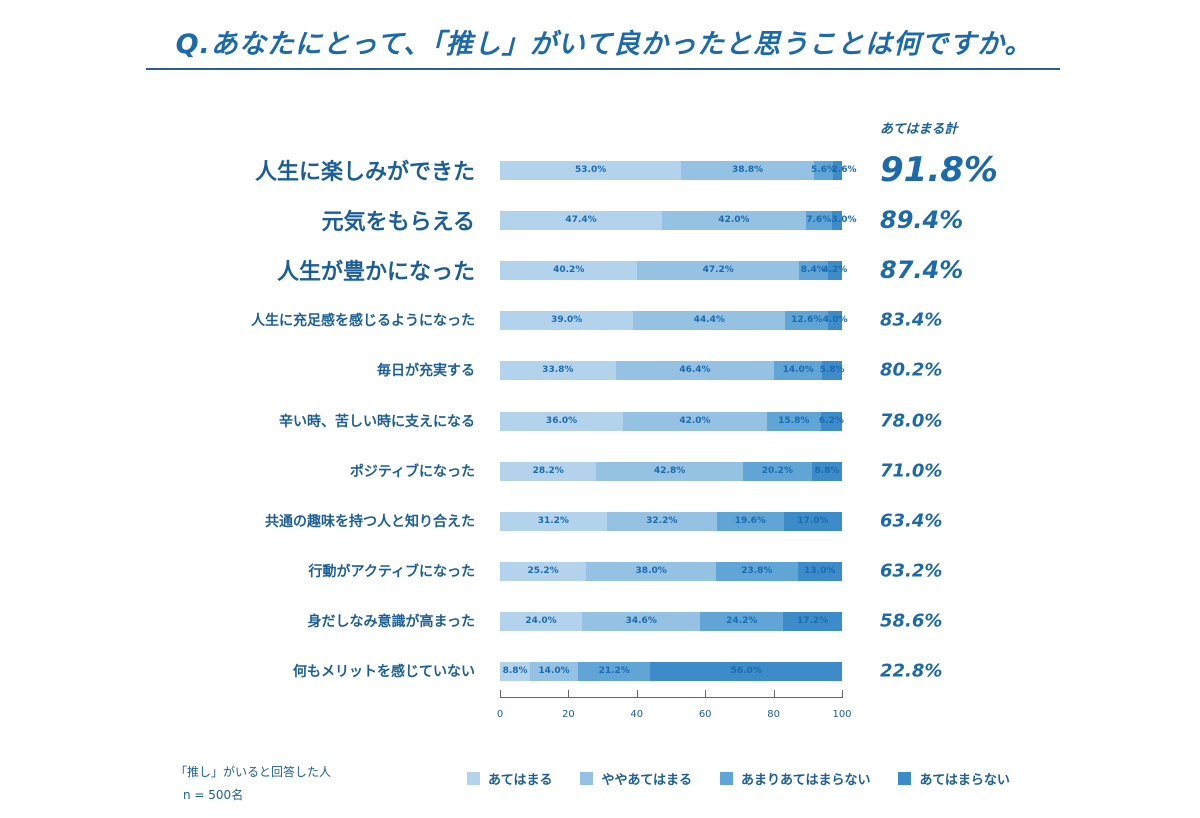  What do you see at coordinates (939, 170) in the screenshot?
I see `row-total: 91.8%` at bounding box center [939, 170].